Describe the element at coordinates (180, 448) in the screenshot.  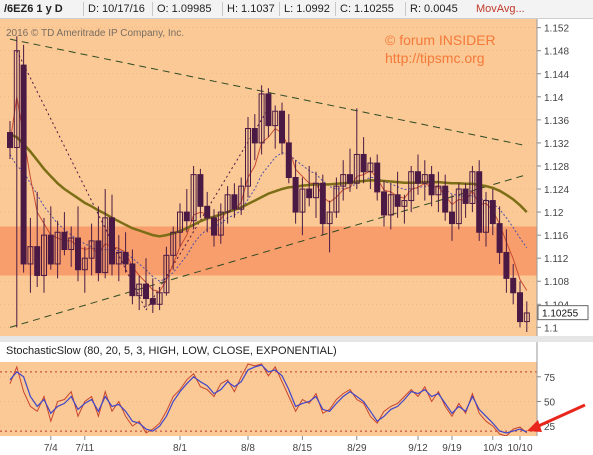
I see `time-tick-label: 8/1` at that location.